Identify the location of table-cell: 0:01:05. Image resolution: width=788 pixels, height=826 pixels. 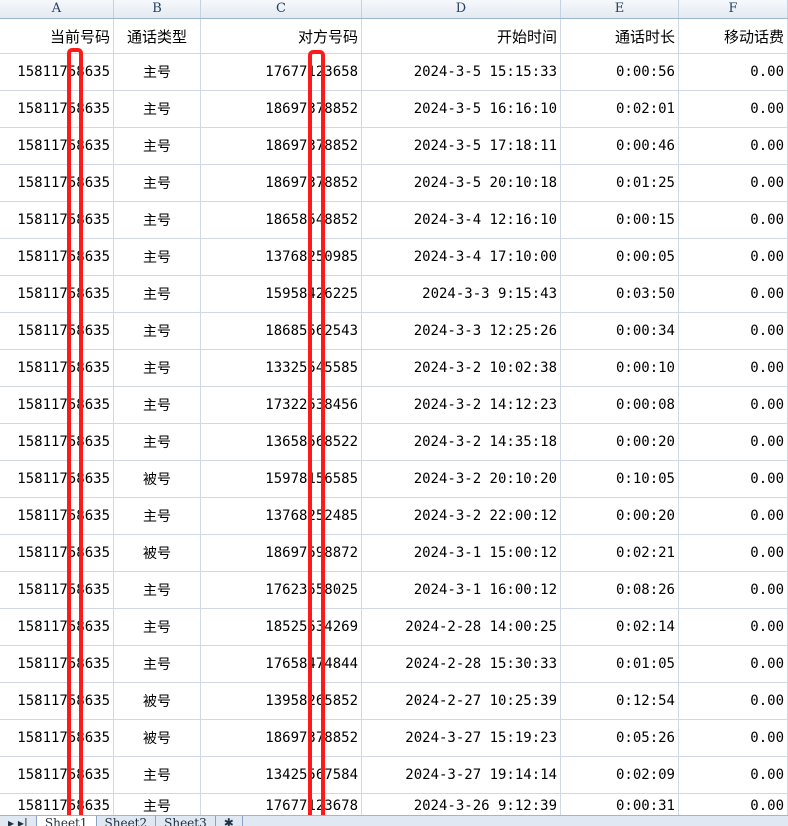
(620, 664).